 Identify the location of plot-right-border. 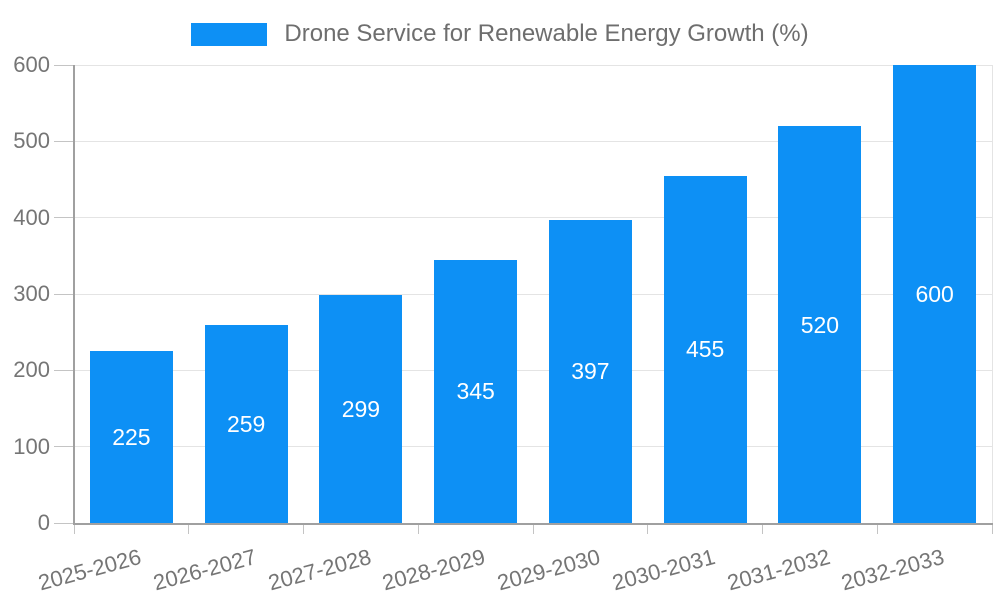
(992, 294).